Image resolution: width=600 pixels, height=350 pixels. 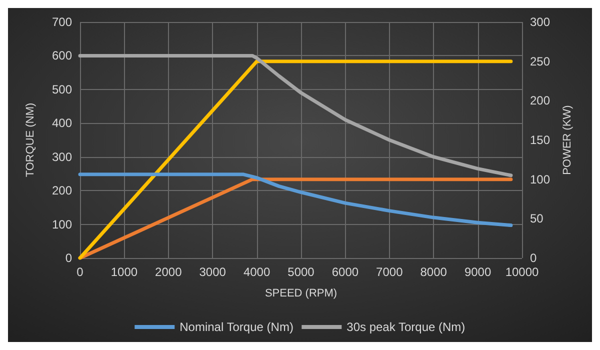 What do you see at coordinates (237, 327) in the screenshot?
I see `legend-label: Nominal Torque (Nm)` at bounding box center [237, 327].